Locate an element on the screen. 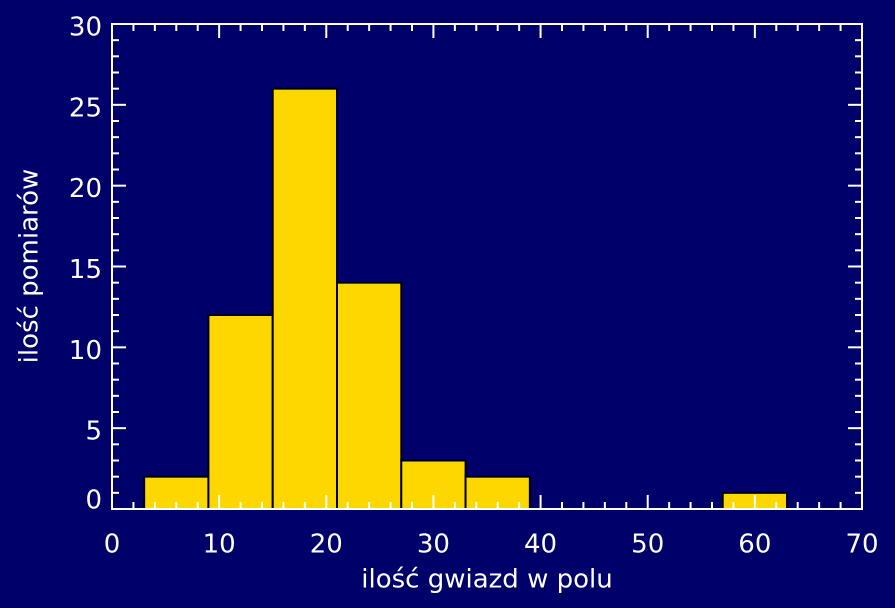  x-tick-label: 60 is located at coordinates (754, 545).